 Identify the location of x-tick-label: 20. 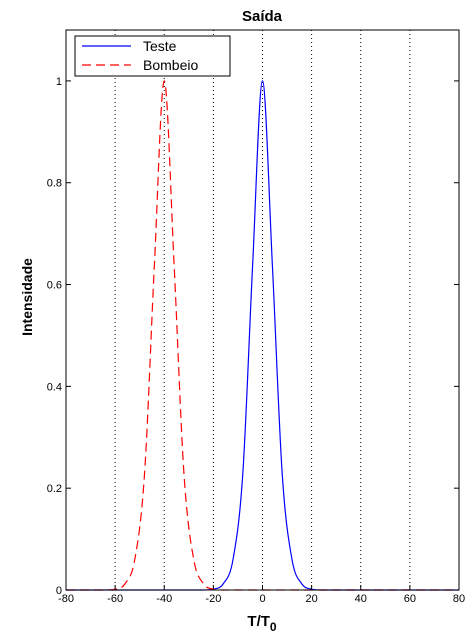
(312, 599).